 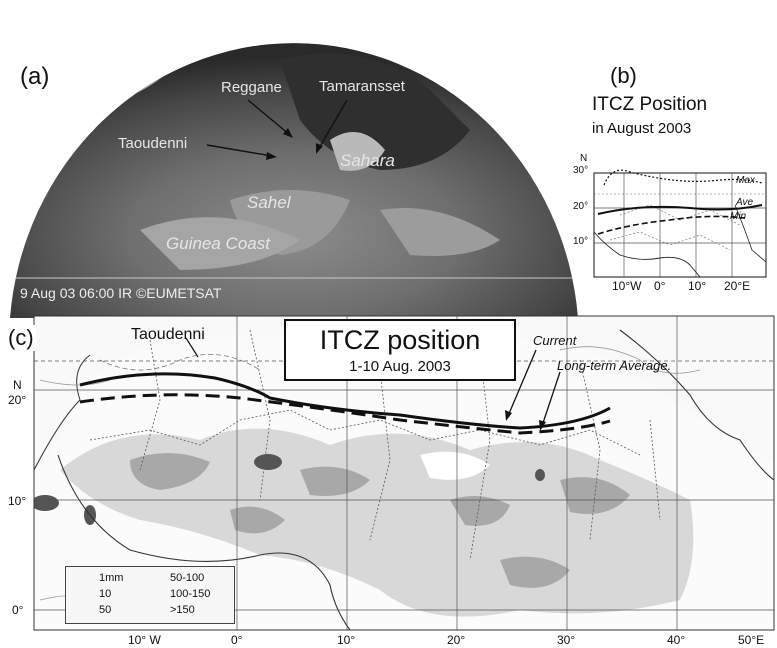 I want to click on map-lon-30: 30°, so click(x=566, y=640).